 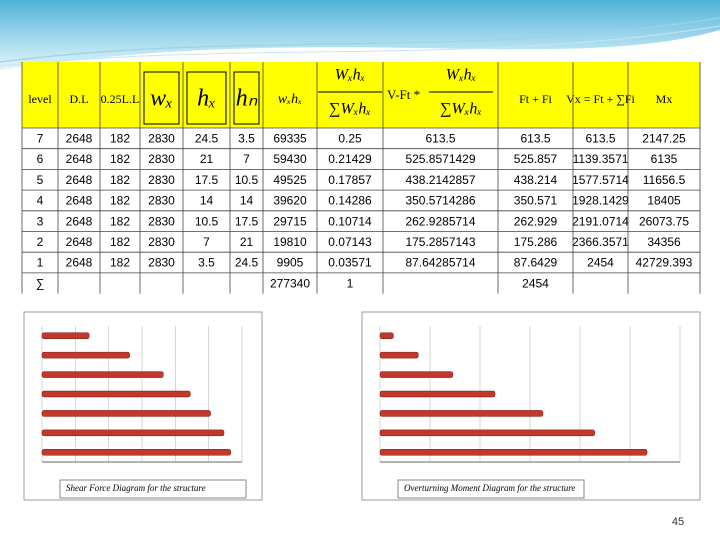 What do you see at coordinates (350, 139) in the screenshot?
I see `table-cell: 0.25` at bounding box center [350, 139].